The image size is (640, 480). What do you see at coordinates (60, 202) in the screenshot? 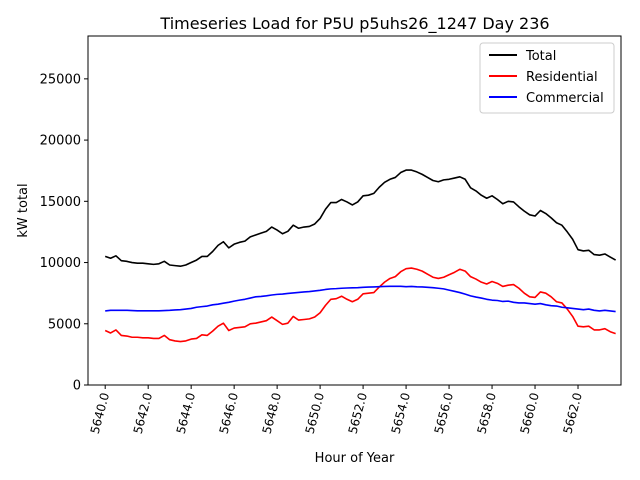
I see `y-tick-label: 15000` at bounding box center [60, 202].